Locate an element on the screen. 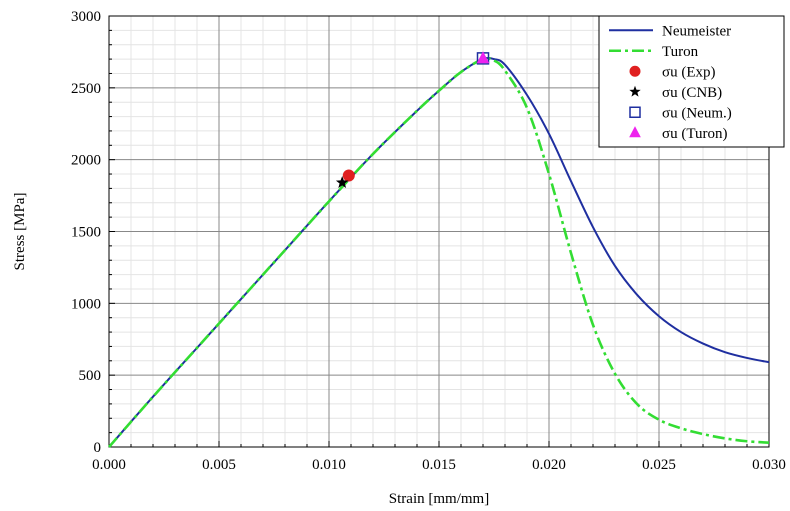  x-tick-label: 0.020 is located at coordinates (549, 465).